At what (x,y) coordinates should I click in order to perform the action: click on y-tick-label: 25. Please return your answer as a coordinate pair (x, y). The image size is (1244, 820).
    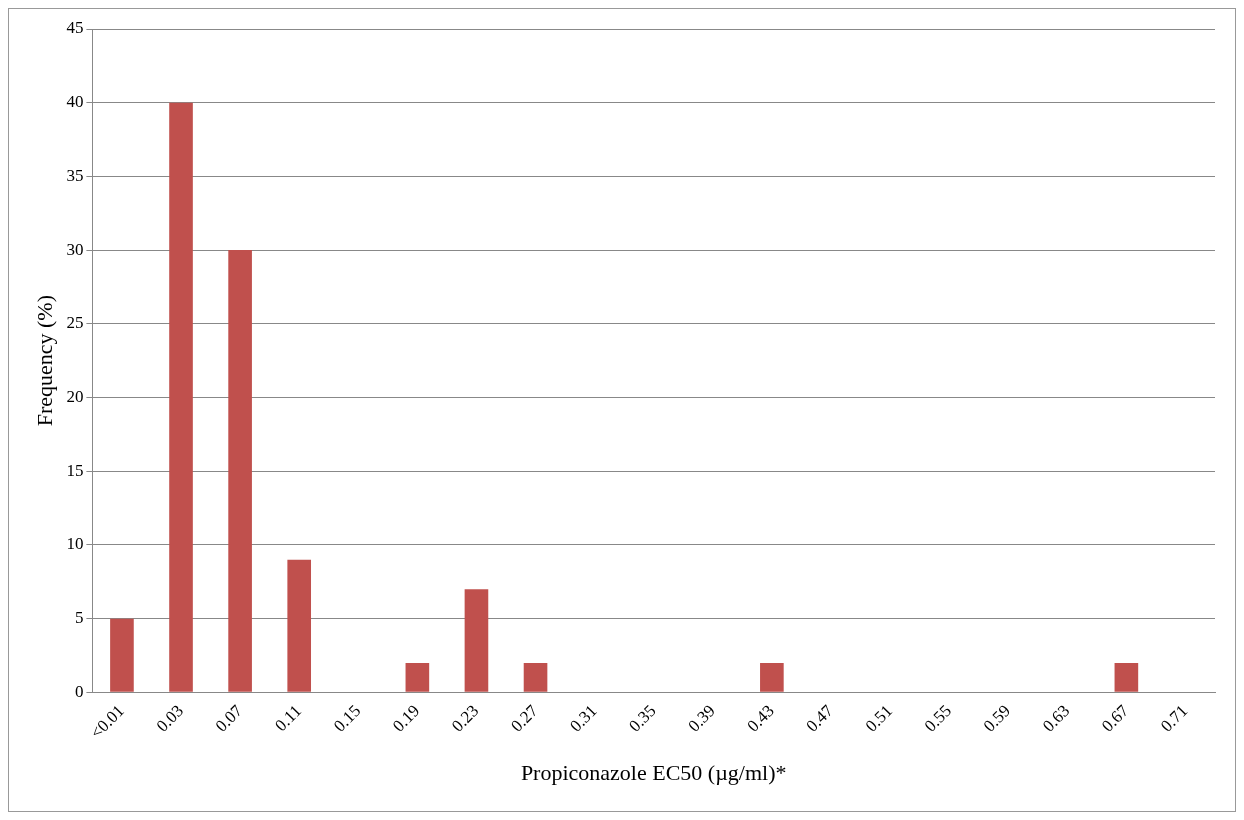
    Looking at the image, I should click on (75, 323).